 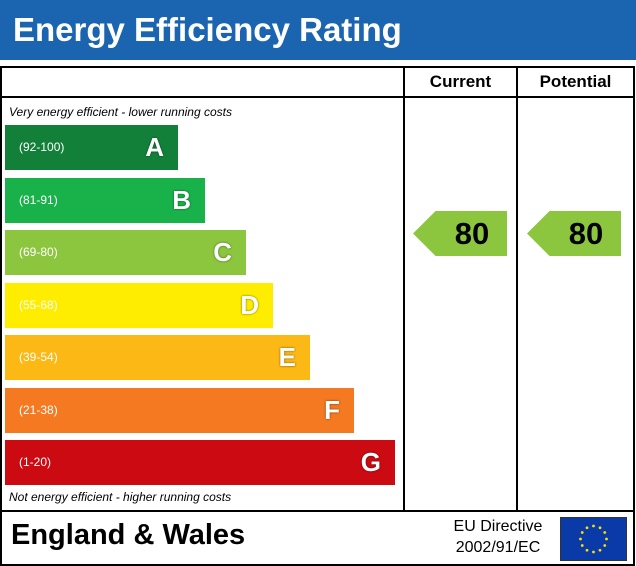 I want to click on band-range-label: (55-68), so click(x=38, y=305).